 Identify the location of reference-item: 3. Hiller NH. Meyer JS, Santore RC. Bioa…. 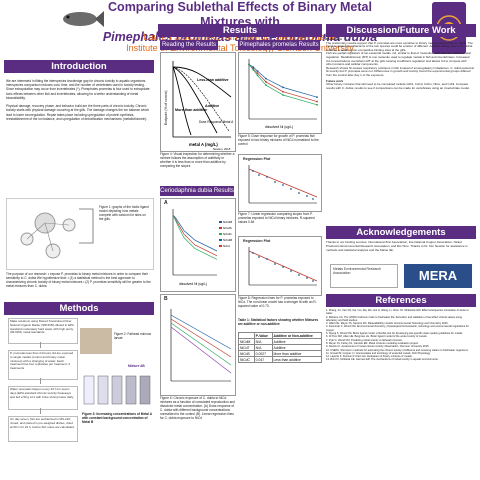
(387, 324).